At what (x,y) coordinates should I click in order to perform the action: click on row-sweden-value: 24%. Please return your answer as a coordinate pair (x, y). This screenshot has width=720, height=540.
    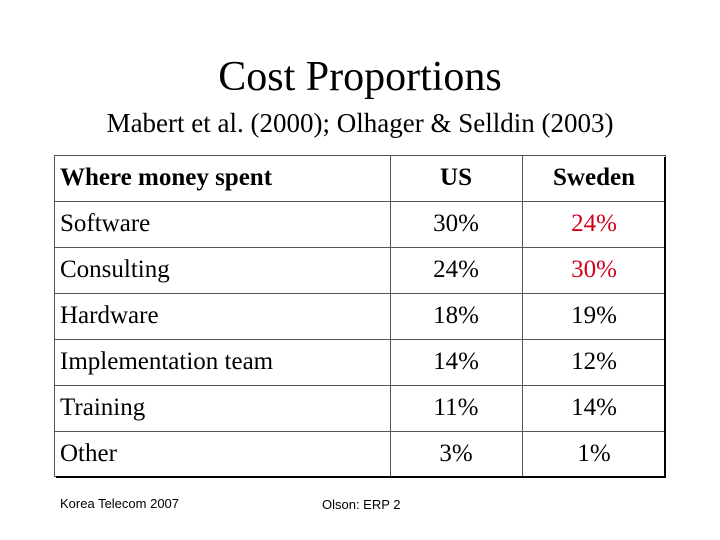
    Looking at the image, I should click on (594, 223).